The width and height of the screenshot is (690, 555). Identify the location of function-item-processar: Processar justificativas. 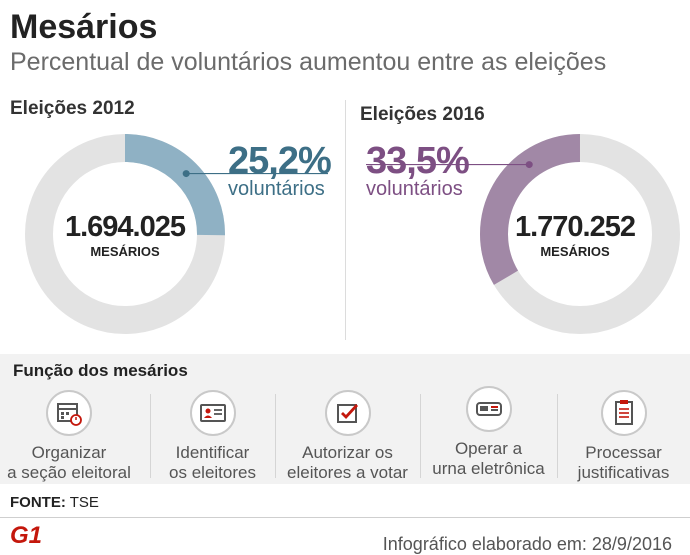
(623, 436).